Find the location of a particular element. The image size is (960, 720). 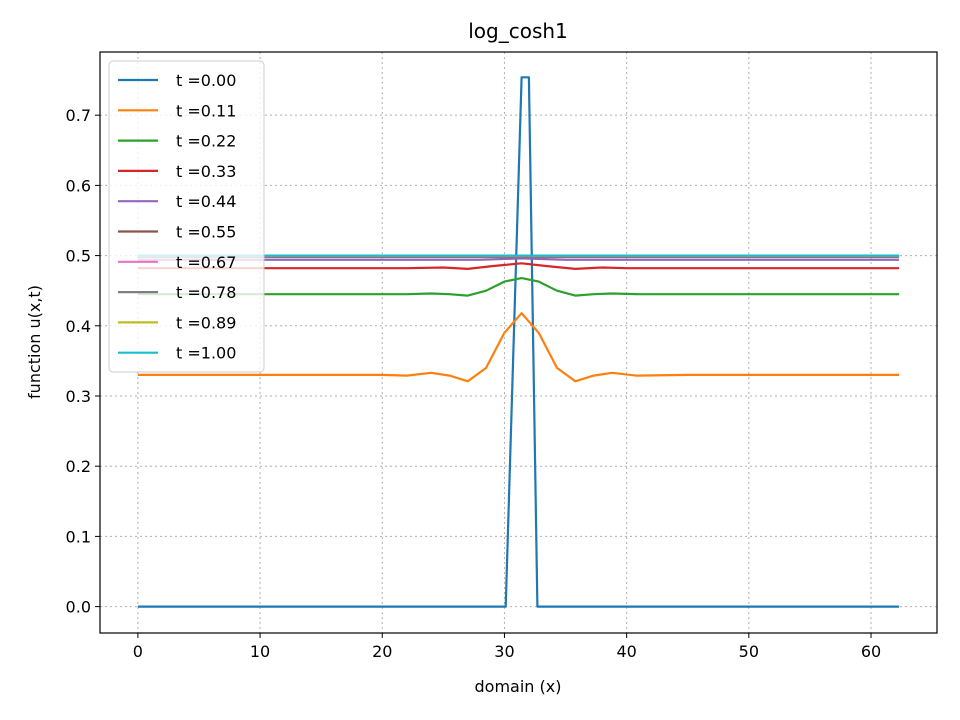

legend-label: t =1.00 is located at coordinates (206, 353).